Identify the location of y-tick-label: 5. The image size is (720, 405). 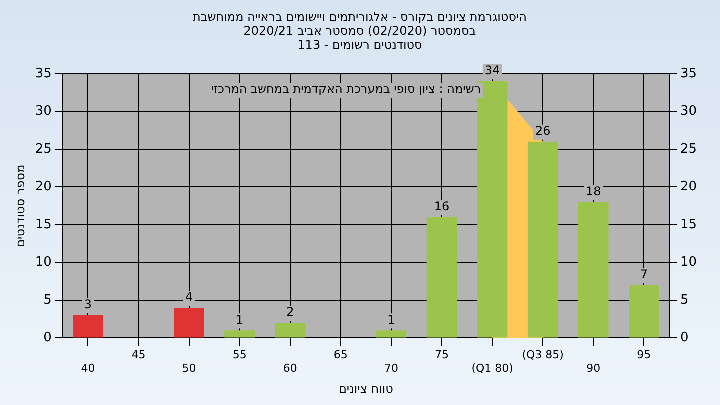
(48, 300).